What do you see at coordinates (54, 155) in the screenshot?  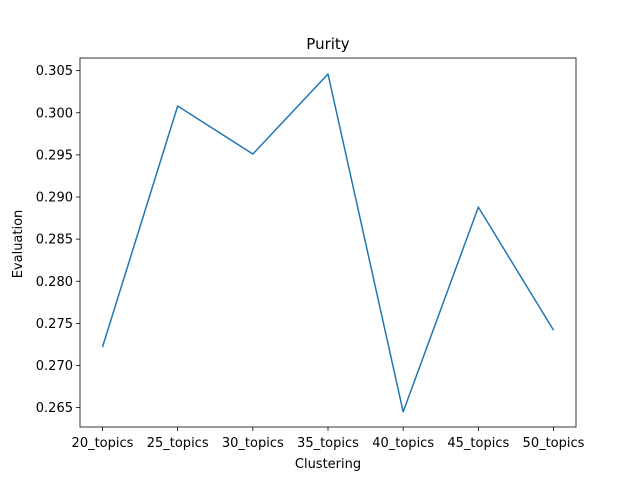 I see `y-tick-label: 0.295` at bounding box center [54, 155].